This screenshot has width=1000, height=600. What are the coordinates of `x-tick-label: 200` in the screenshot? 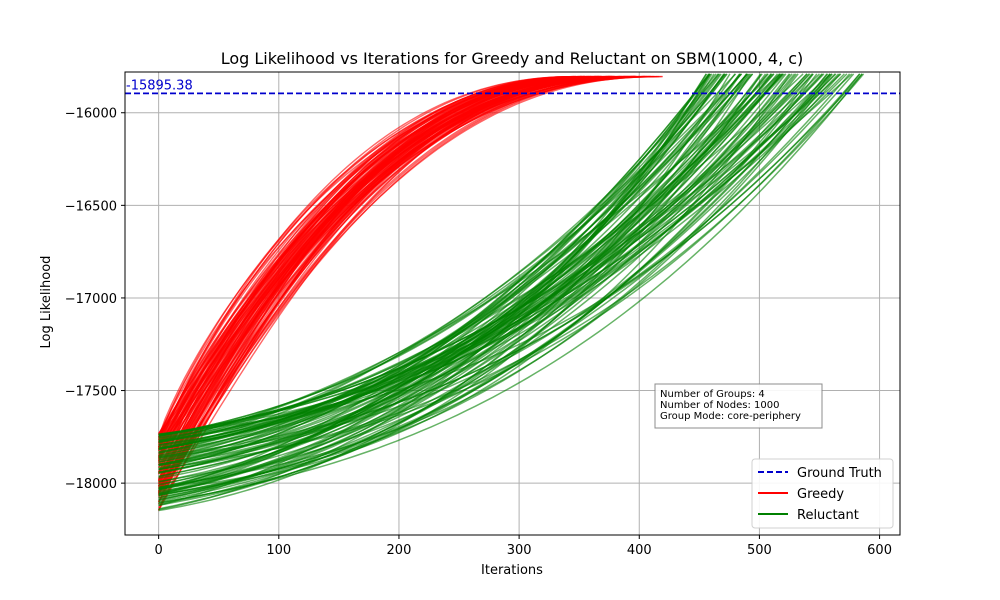 It's located at (399, 550).